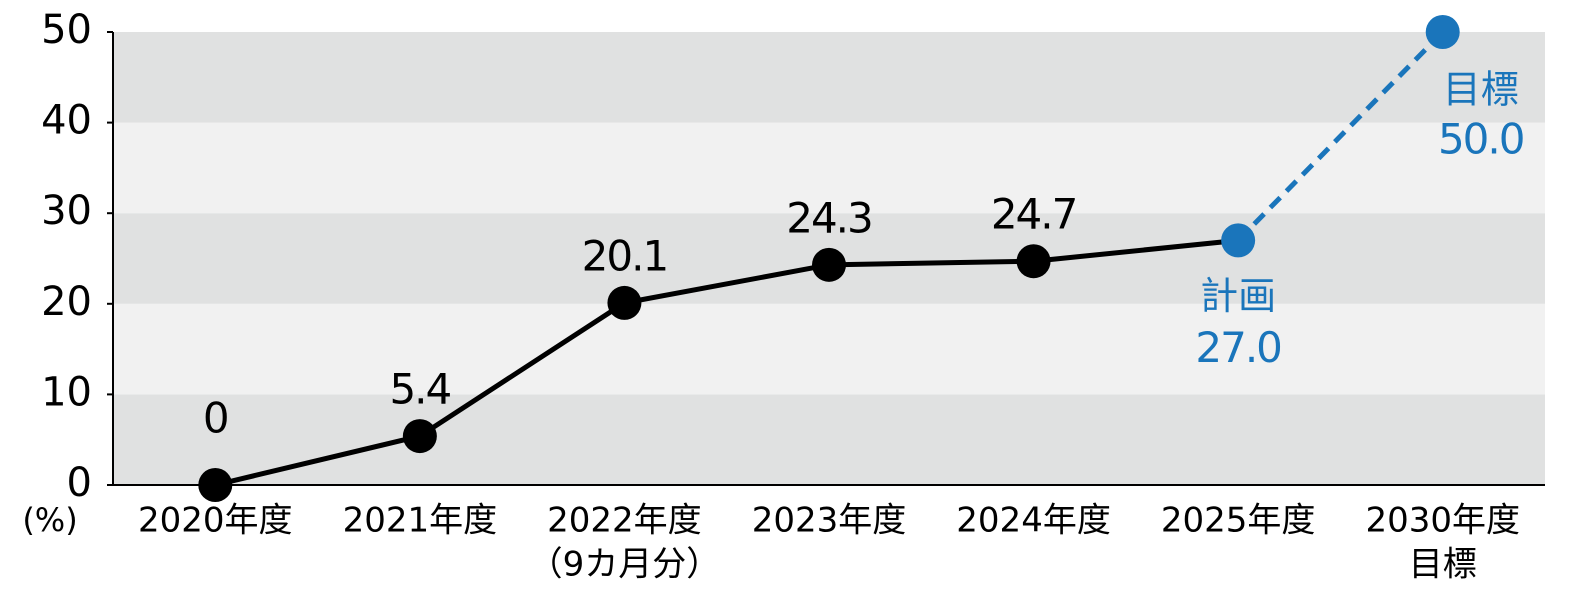 The image size is (1579, 609). What do you see at coordinates (829, 521) in the screenshot?
I see `x-tick-label: 2023年度` at bounding box center [829, 521].